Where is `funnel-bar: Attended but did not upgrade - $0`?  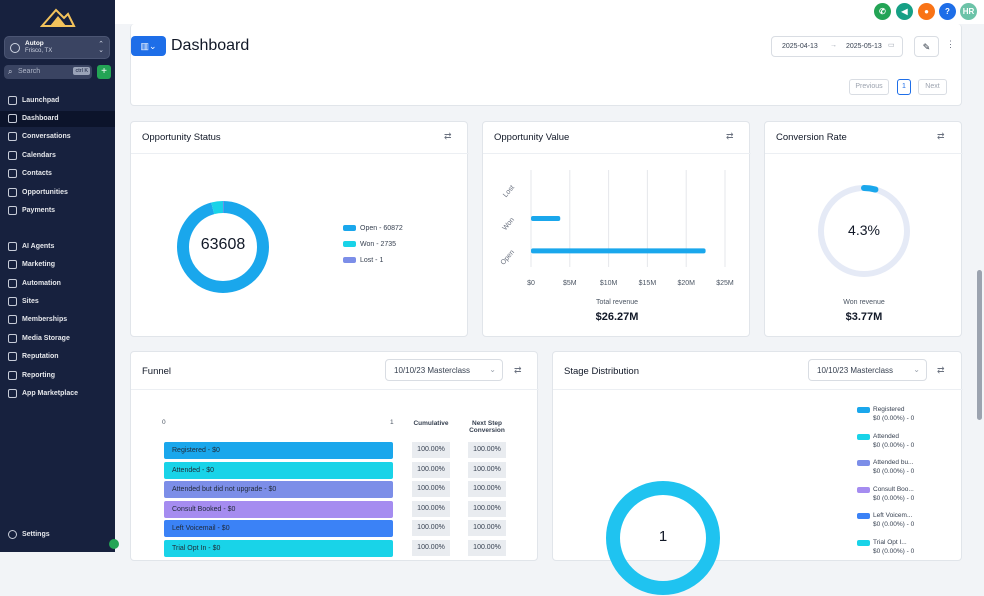
funnel-bar: Attended but did not upgrade - $0 is located at coordinates (278, 489).